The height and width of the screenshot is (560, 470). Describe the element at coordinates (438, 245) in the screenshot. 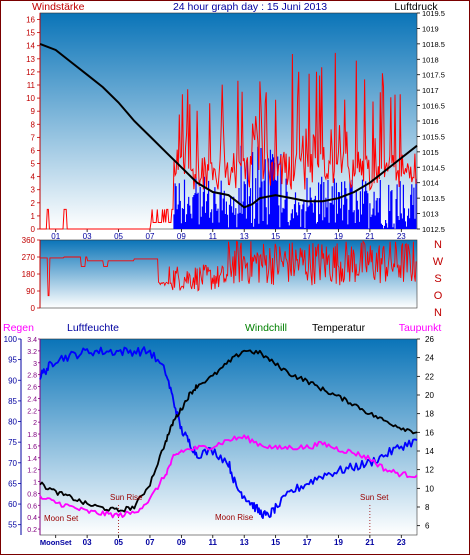

I see `direction-label-n-top: N` at that location.